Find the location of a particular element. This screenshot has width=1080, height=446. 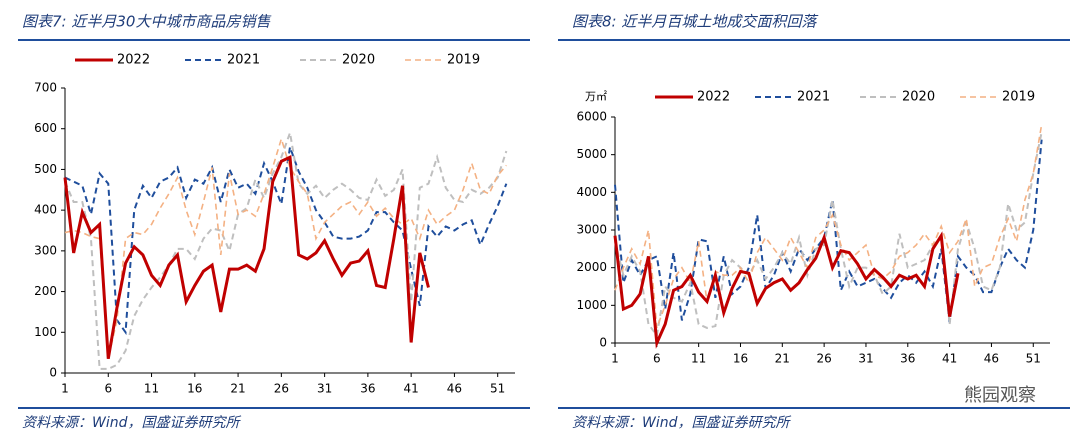

chart-title: 图表8: 近半月百城土地成交面积回落 is located at coordinates (695, 22).